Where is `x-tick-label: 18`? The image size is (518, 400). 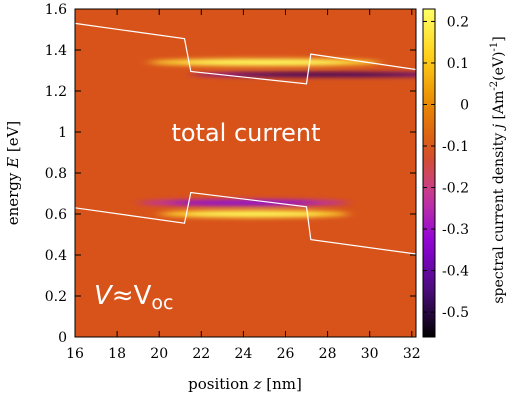 x-tick-label: 18 is located at coordinates (117, 354).